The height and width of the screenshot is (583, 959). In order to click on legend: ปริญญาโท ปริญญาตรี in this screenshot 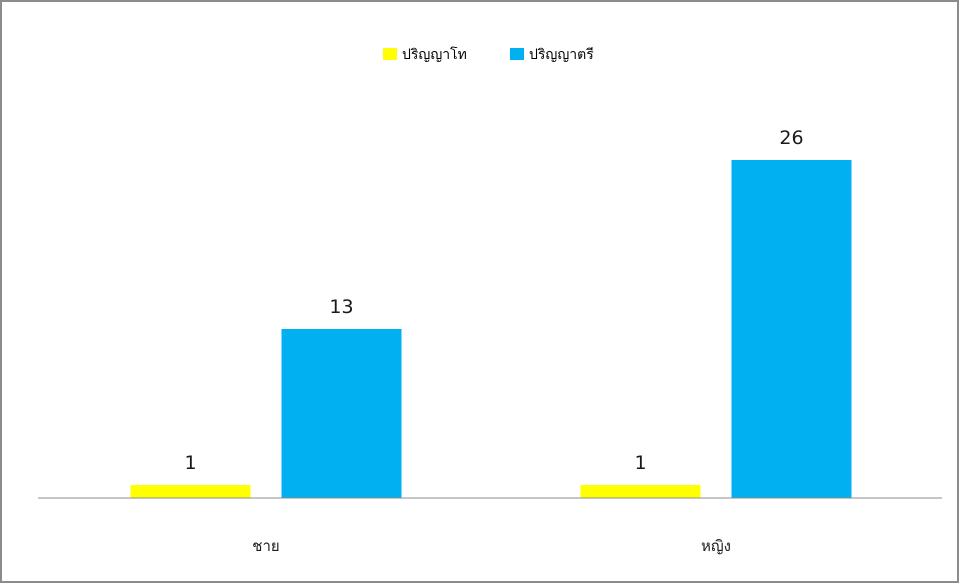, I will do `click(488, 54)`.